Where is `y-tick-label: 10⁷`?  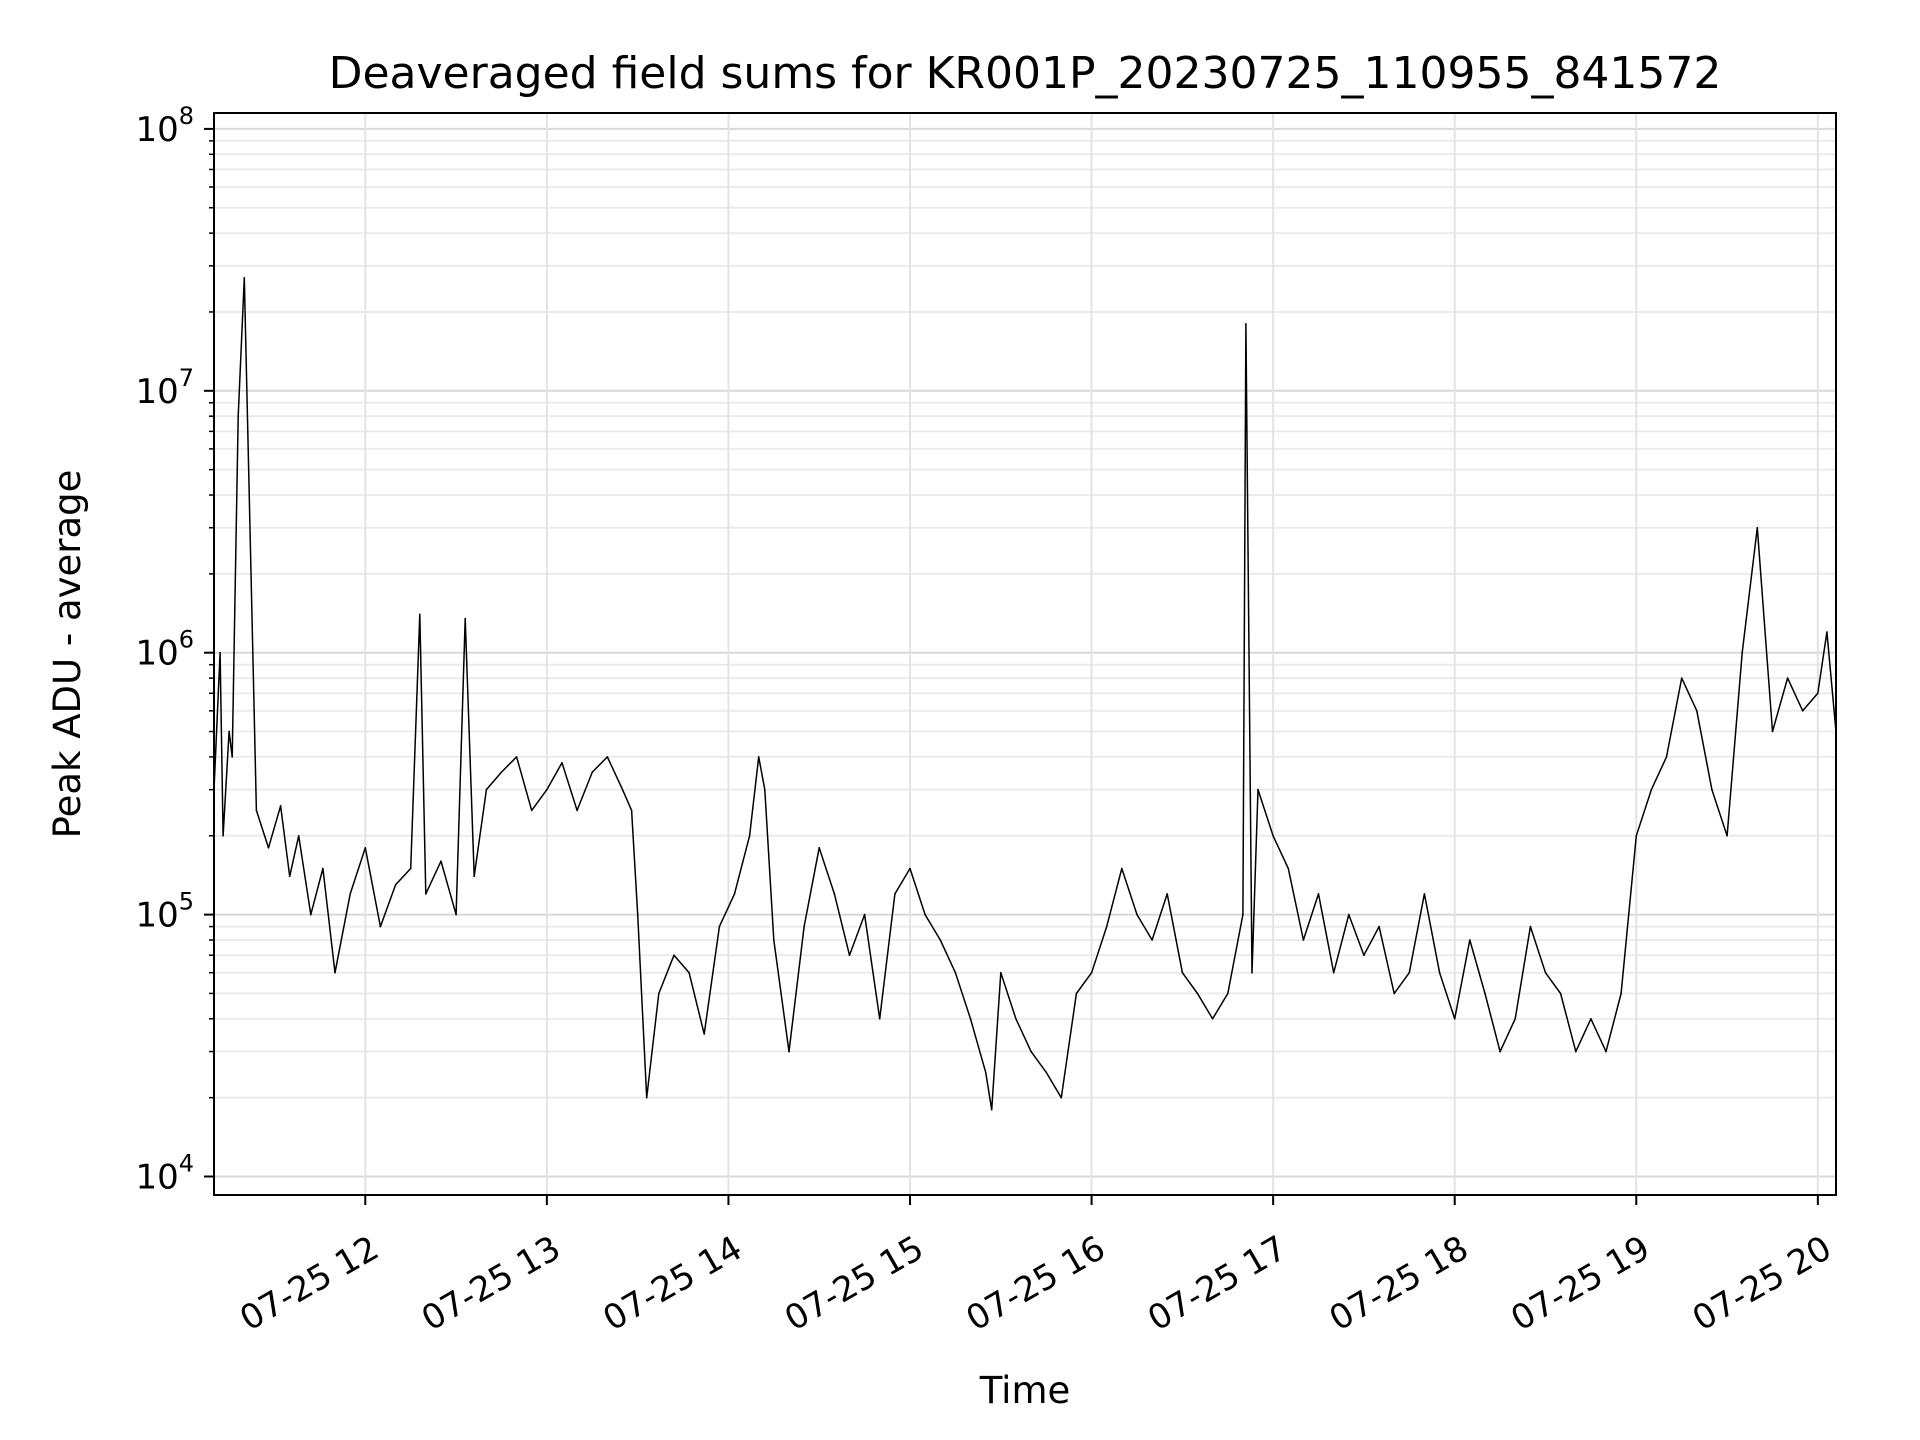
y-tick-label: 10⁷ is located at coordinates (164, 388).